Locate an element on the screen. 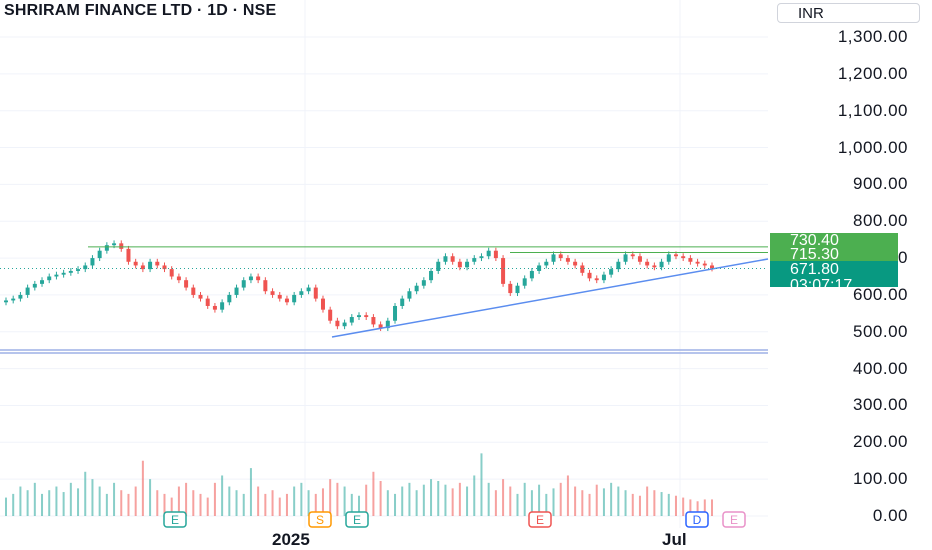 Image resolution: width=932 pixels, height=550 pixels. level-high-label: 730.40 is located at coordinates (834, 241).